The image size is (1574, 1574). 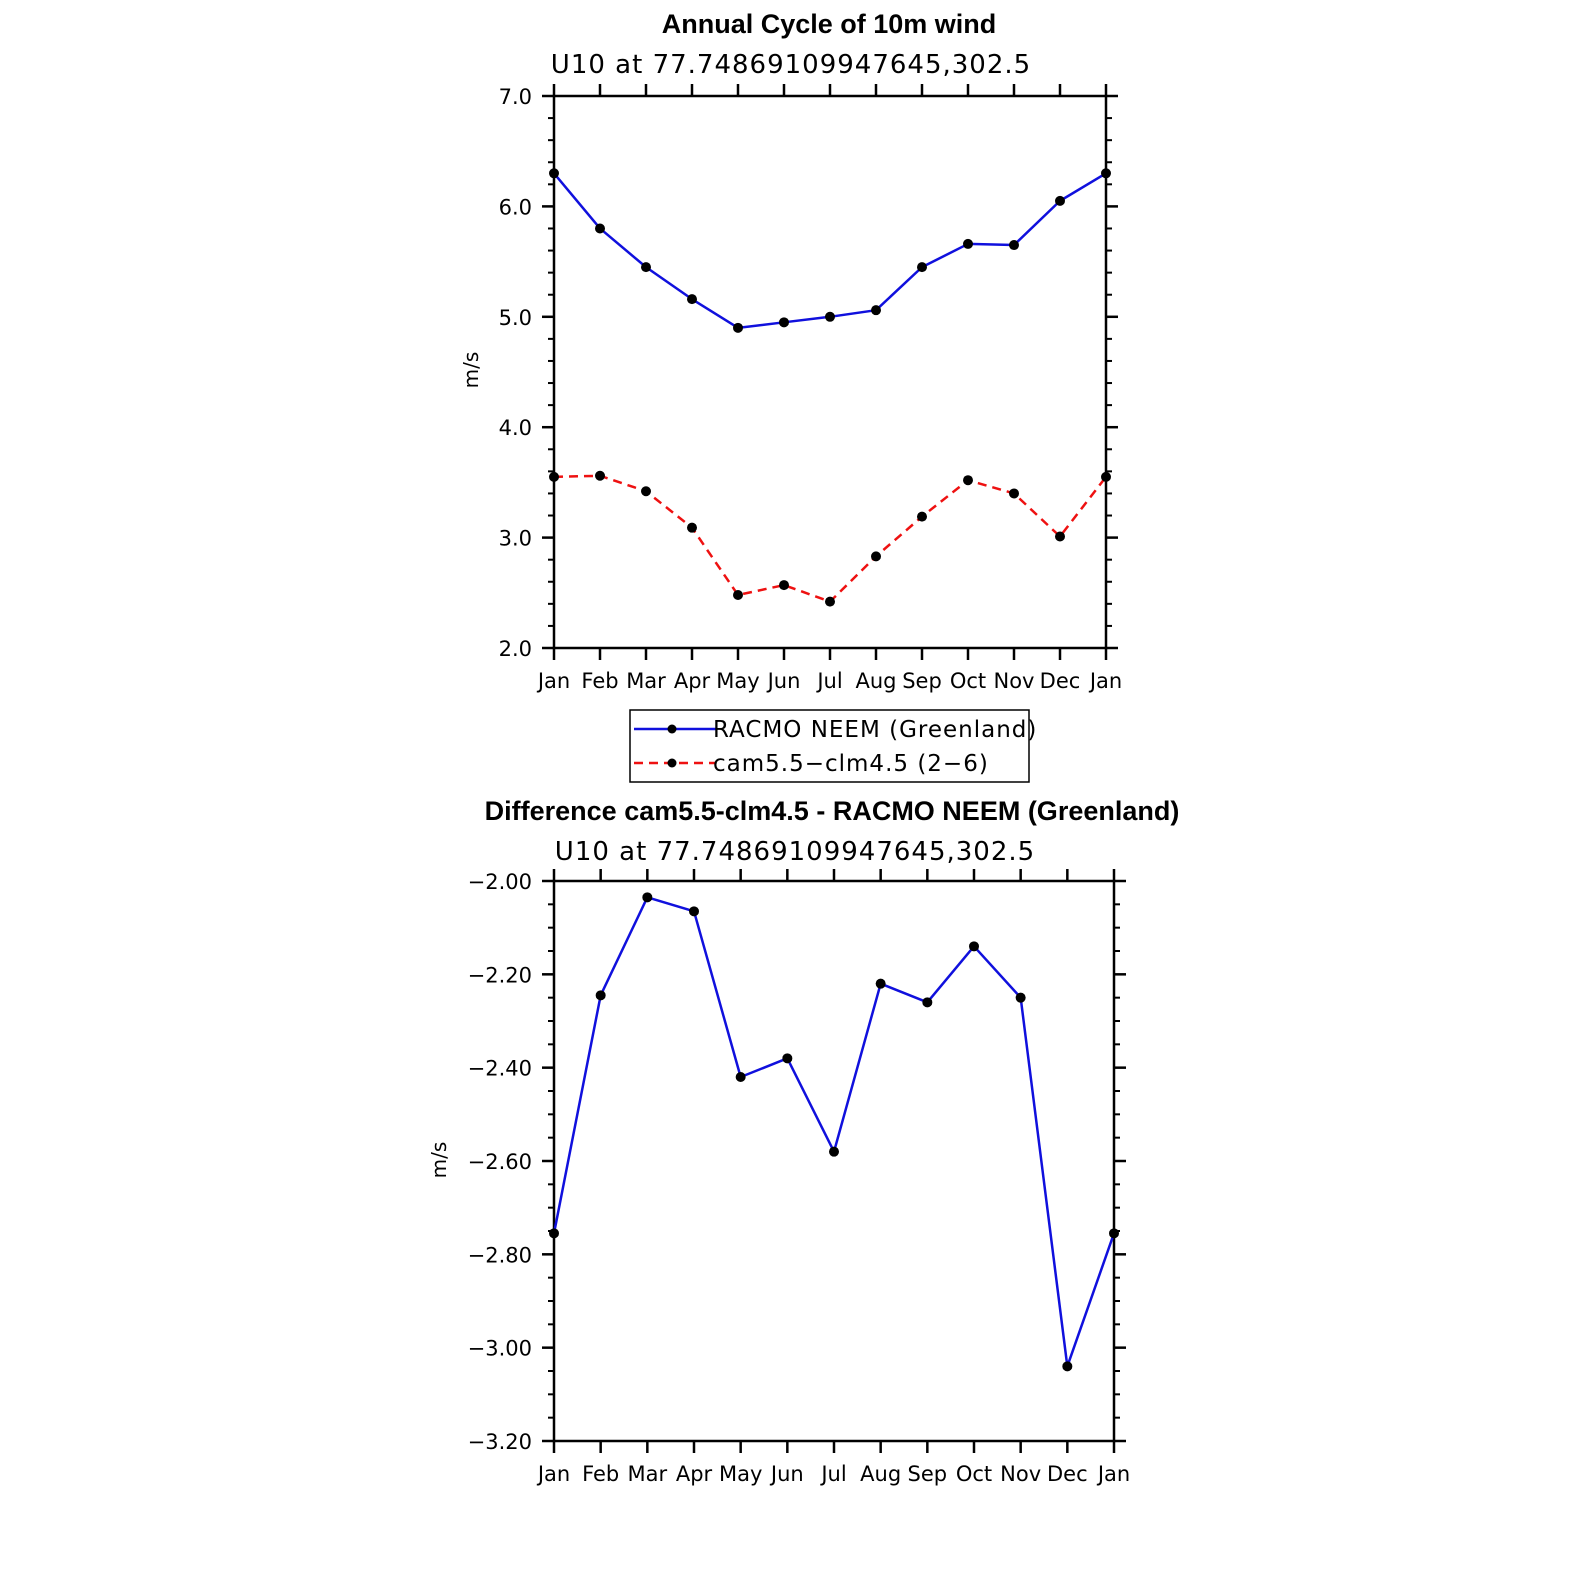 I want to click on legend-marker-racmo, so click(x=672, y=729).